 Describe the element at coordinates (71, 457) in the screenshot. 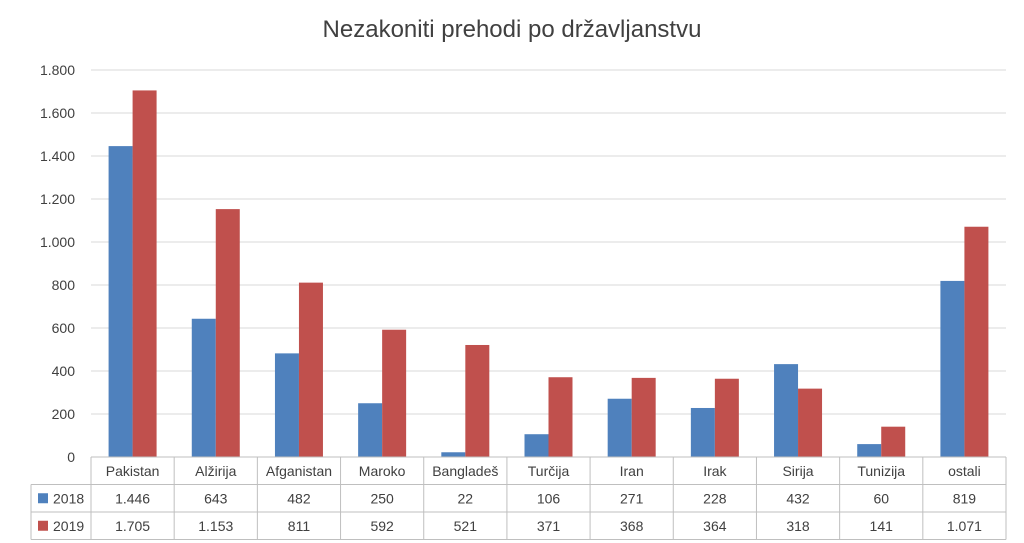

I see `y-tick-label: 0` at that location.